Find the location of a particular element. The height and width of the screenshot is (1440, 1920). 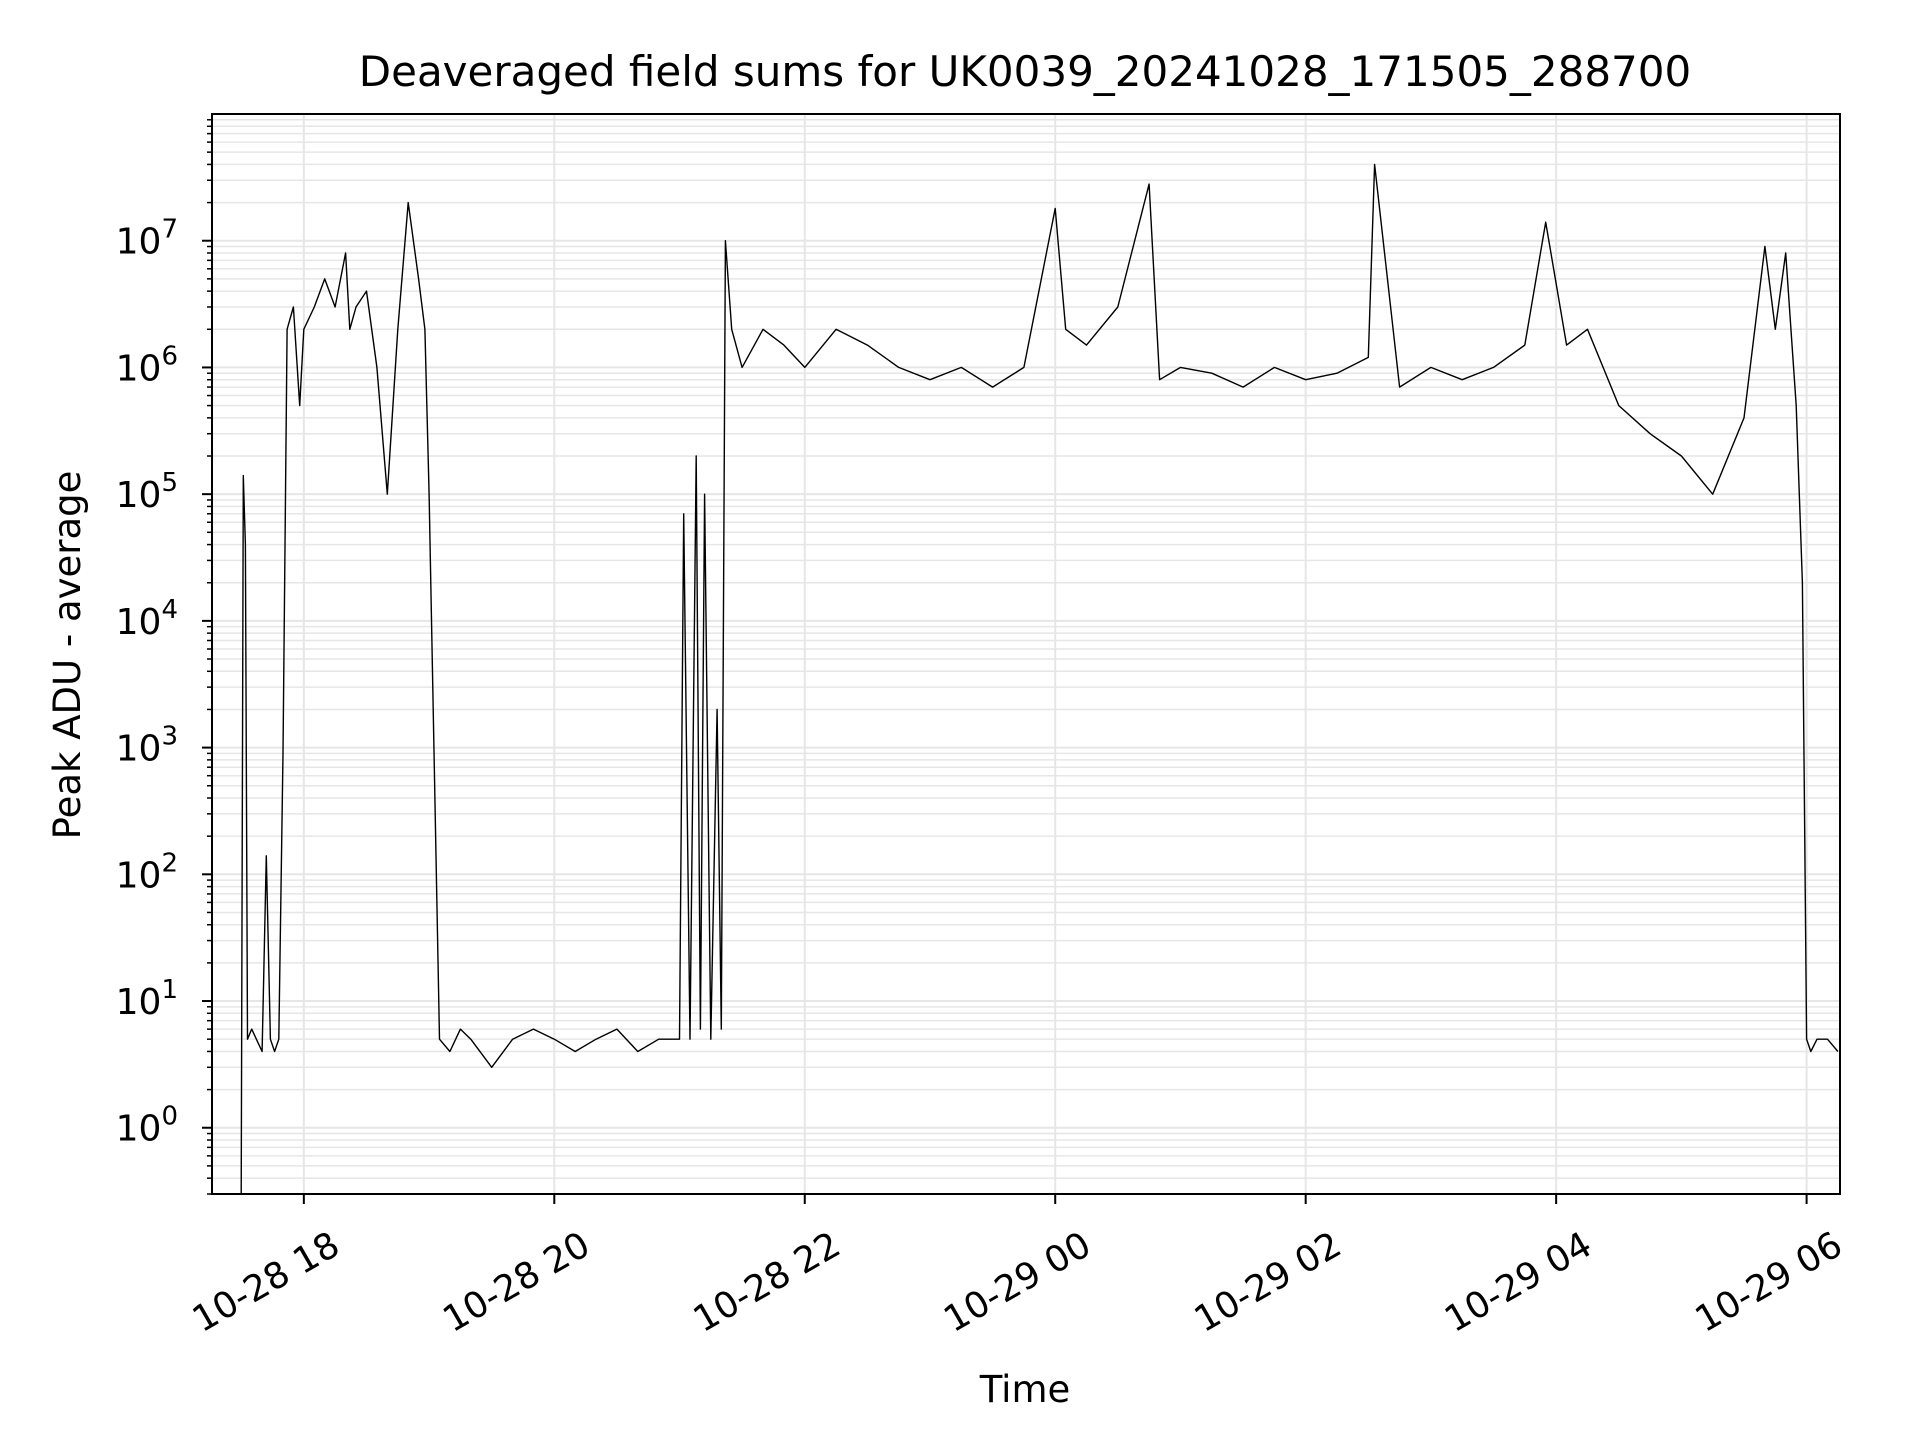

x-axis-label: Time is located at coordinates (1025, 1389).